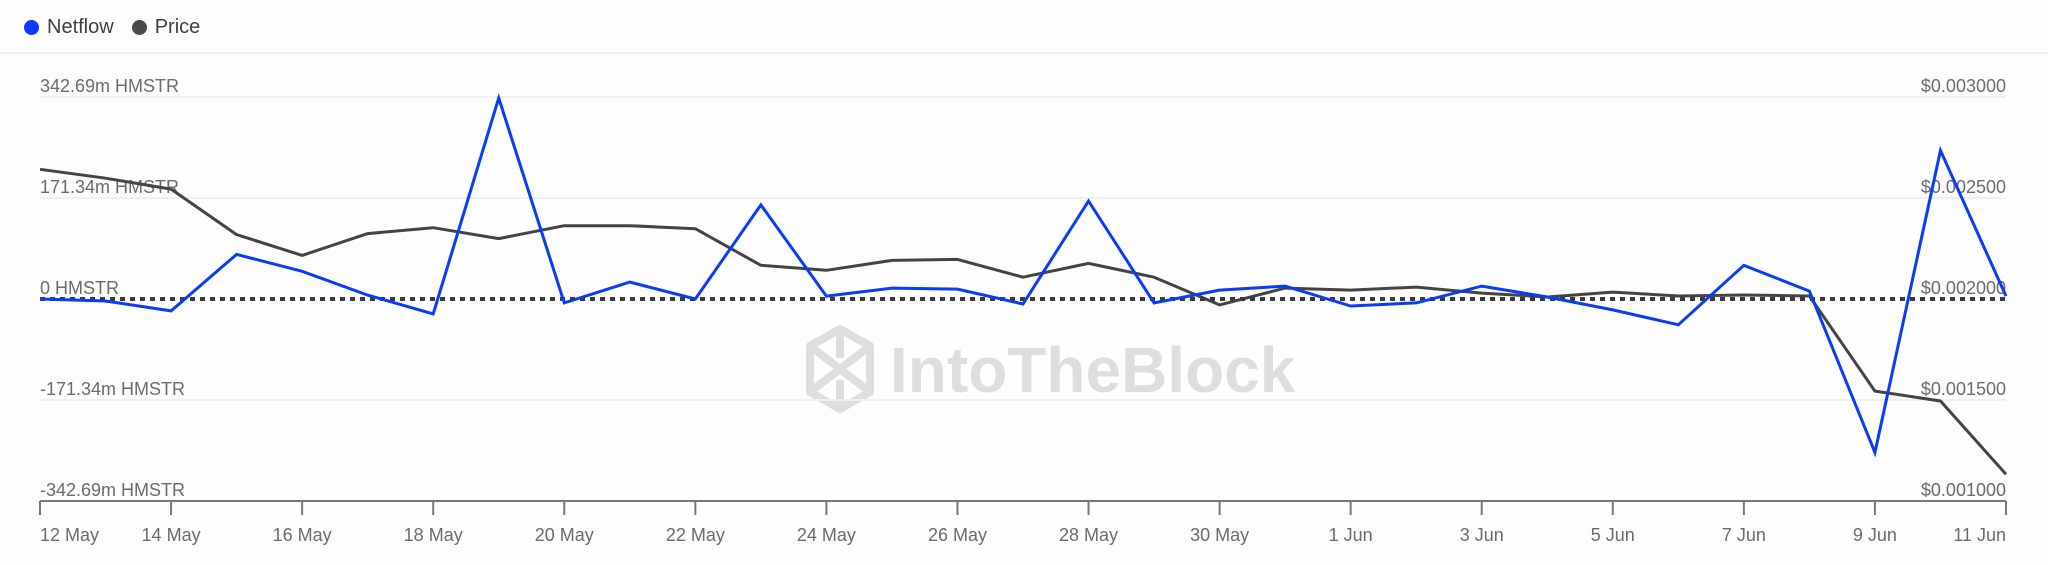 Image resolution: width=2048 pixels, height=565 pixels. What do you see at coordinates (1351, 535) in the screenshot?
I see `x-axis-label: 1 Jun` at bounding box center [1351, 535].